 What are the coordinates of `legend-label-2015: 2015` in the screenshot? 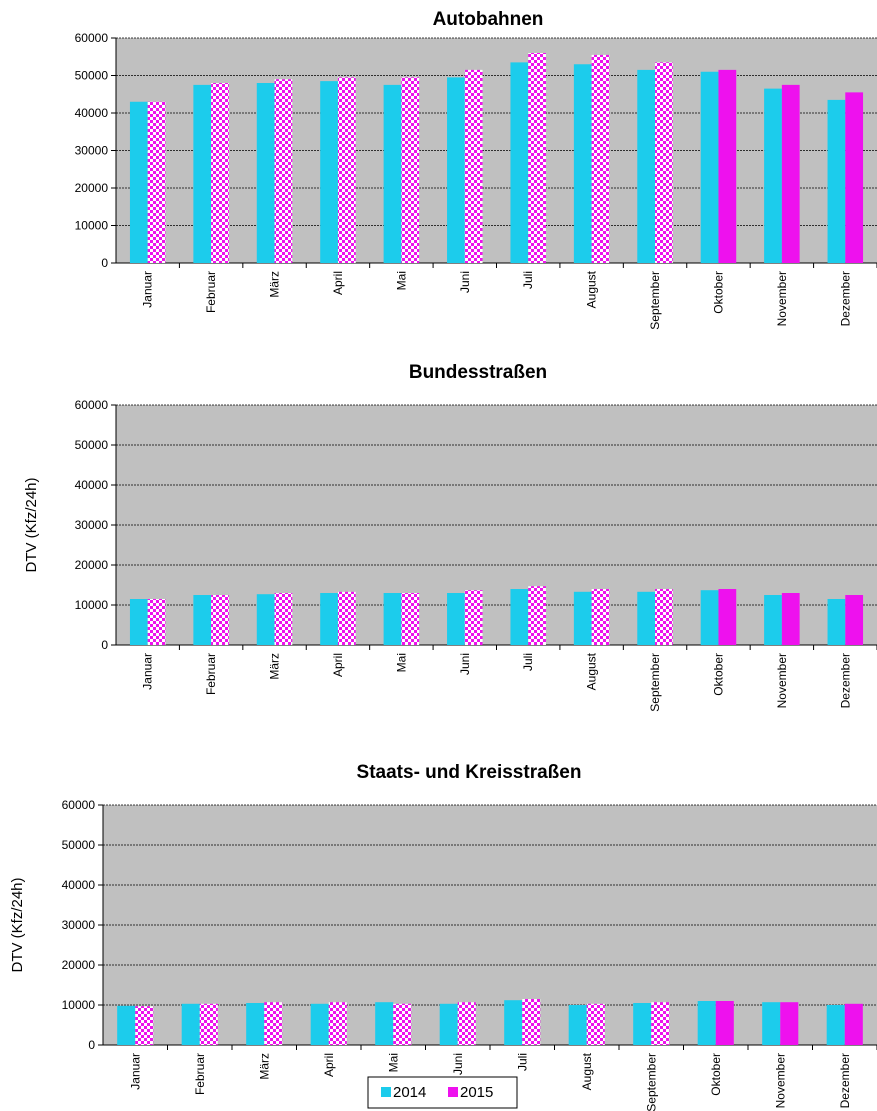 It's located at (476, 1092).